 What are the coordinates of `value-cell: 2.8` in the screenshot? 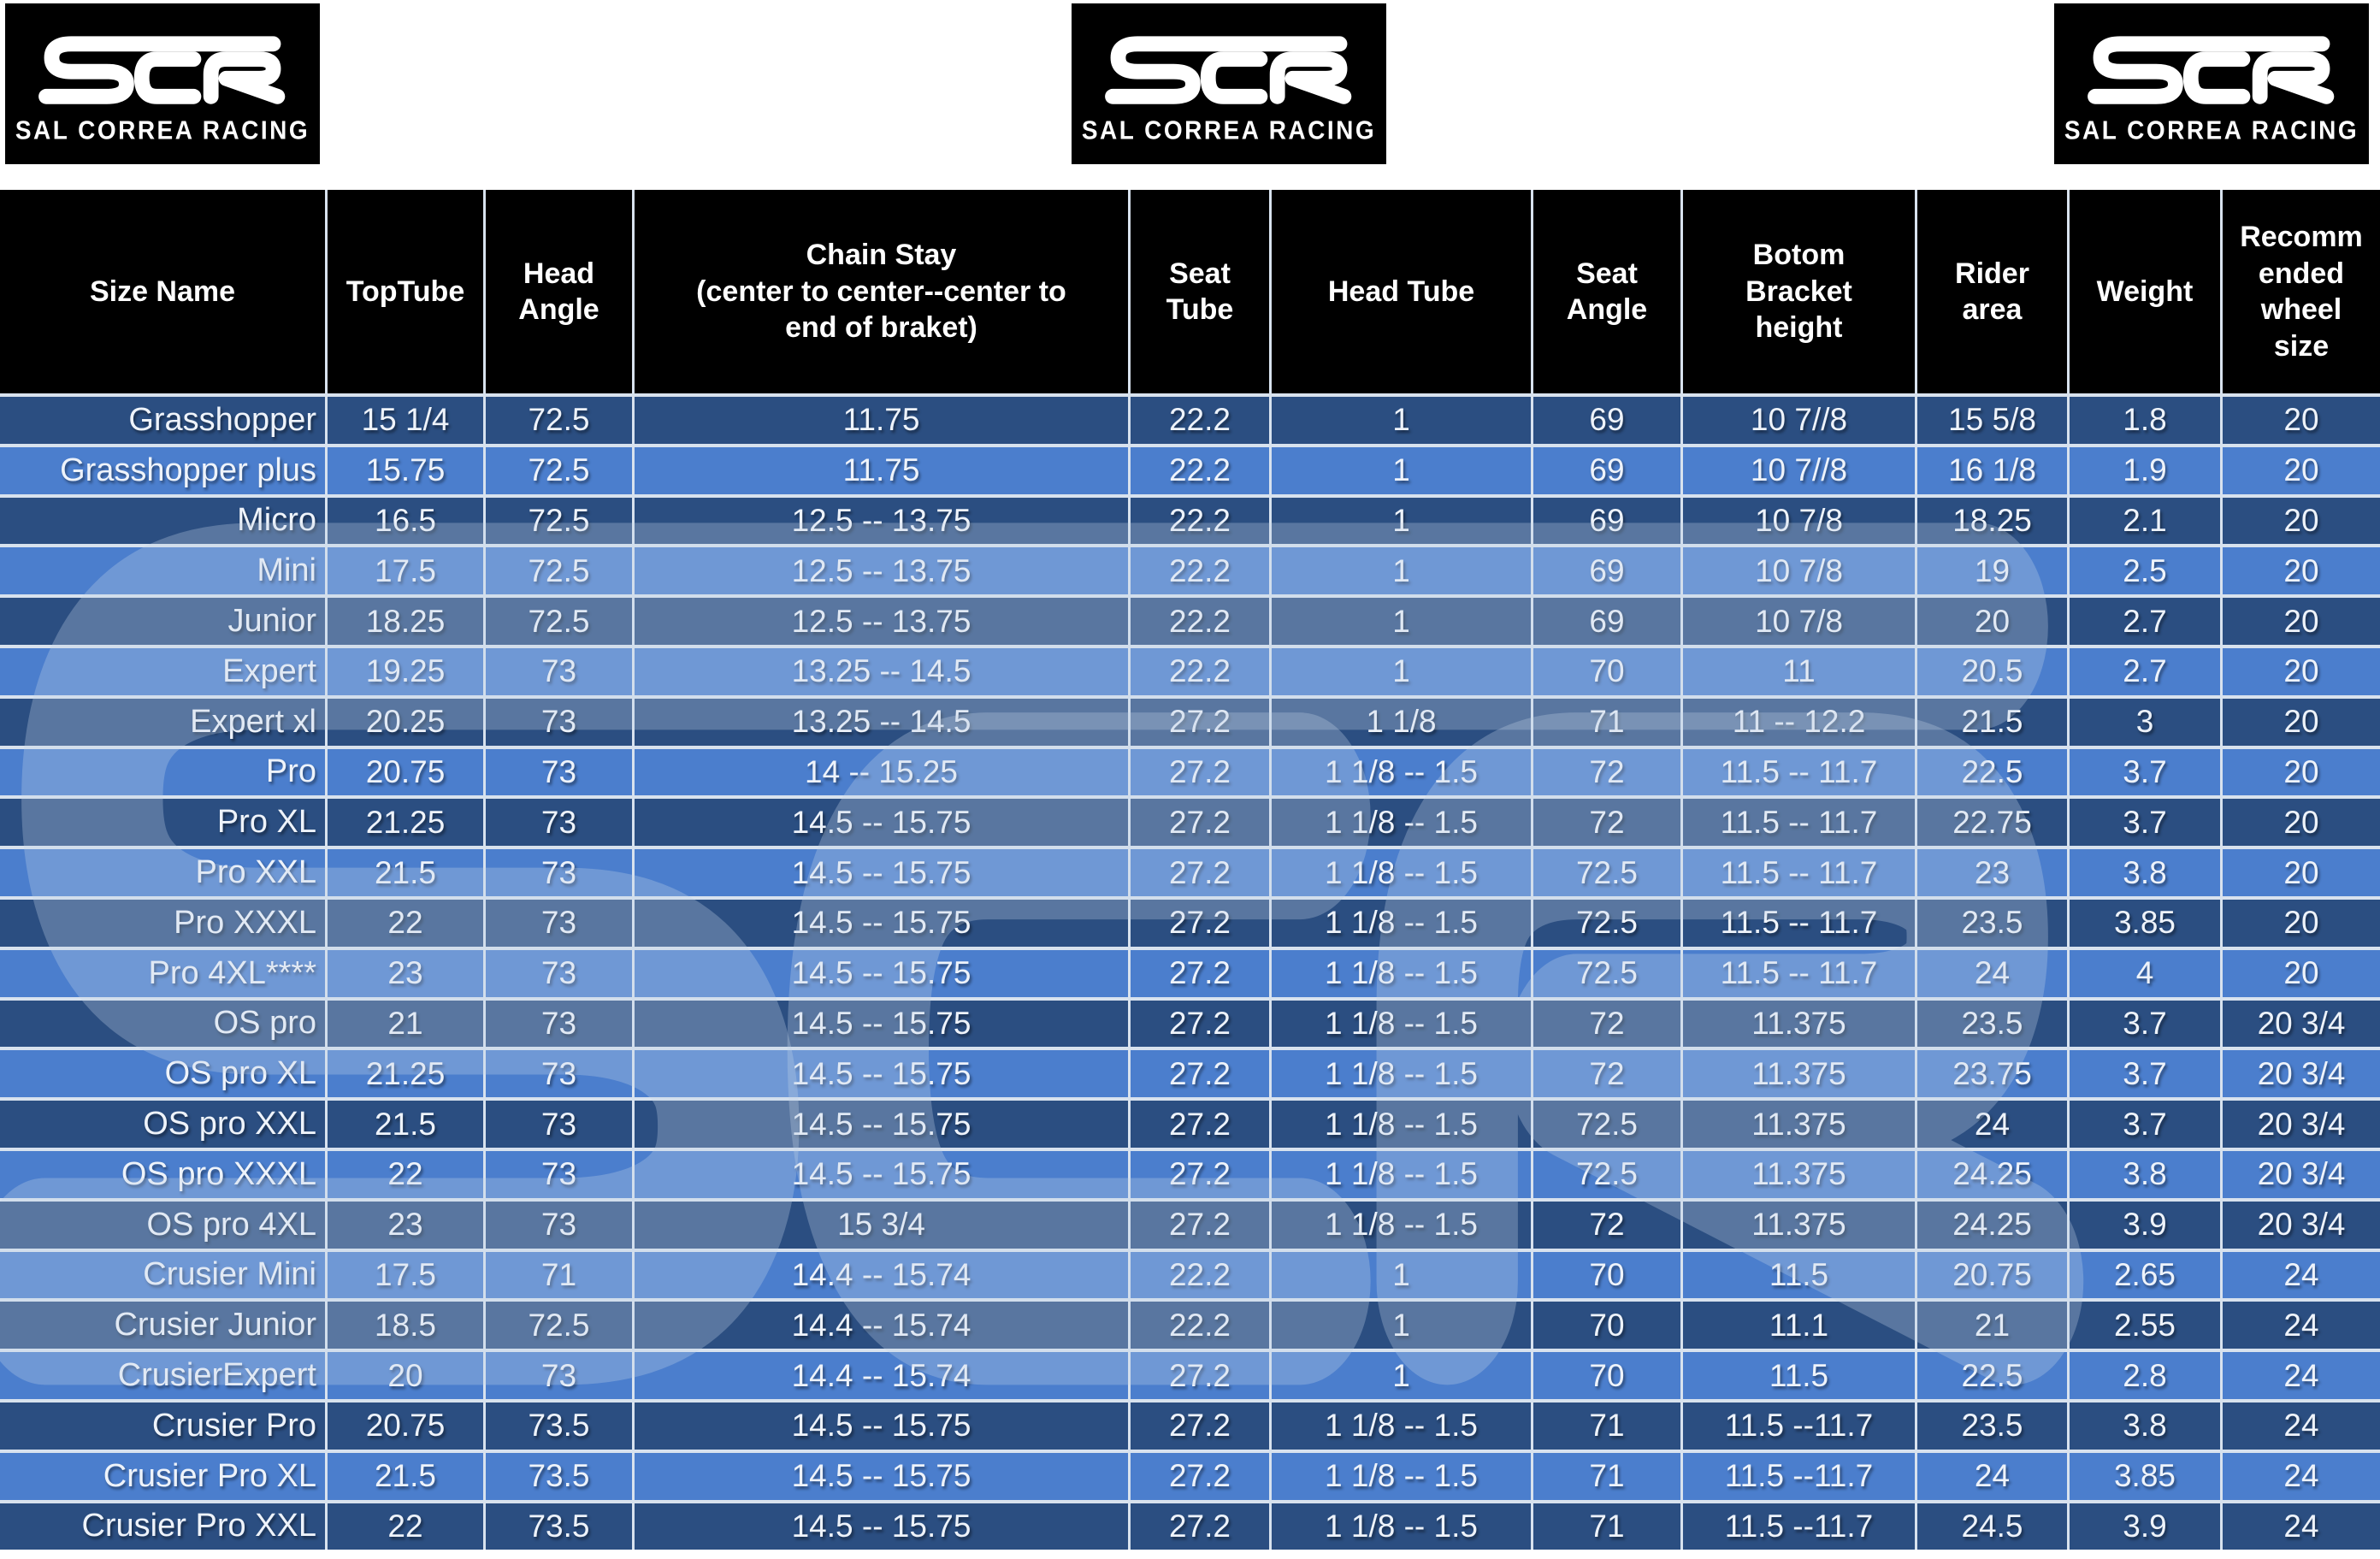 It's located at (2145, 1375).